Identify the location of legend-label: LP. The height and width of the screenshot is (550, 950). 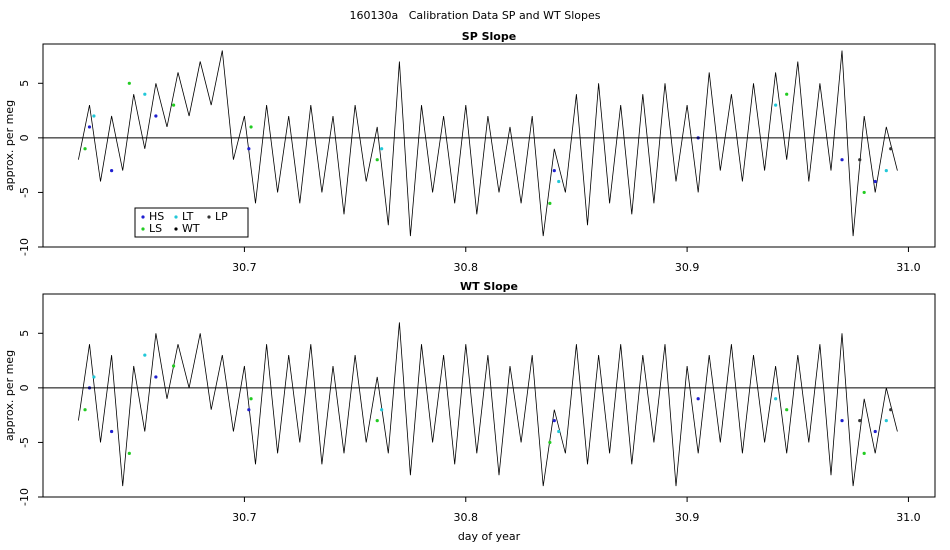
(221, 216).